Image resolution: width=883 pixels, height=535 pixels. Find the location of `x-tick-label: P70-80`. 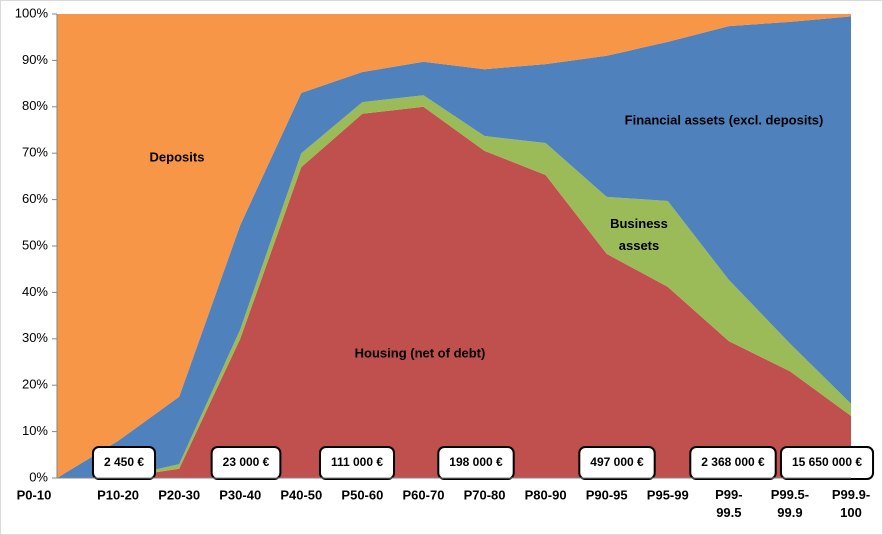

x-tick-label: P70-80 is located at coordinates (485, 494).